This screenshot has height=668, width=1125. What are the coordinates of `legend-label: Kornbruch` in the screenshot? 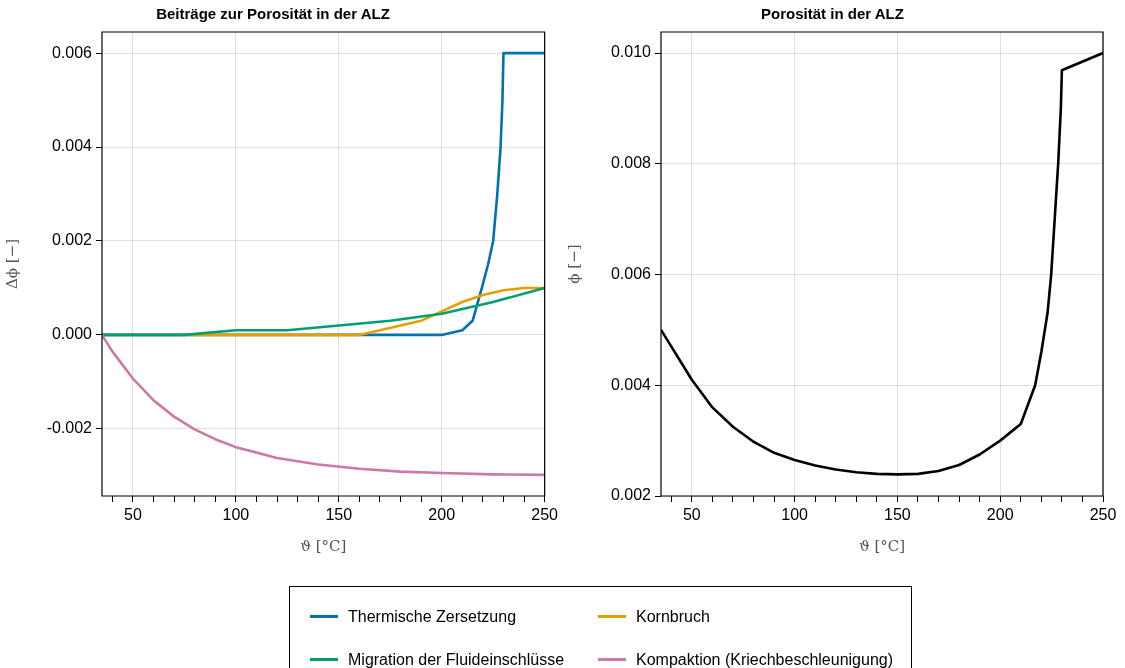 It's located at (673, 616).